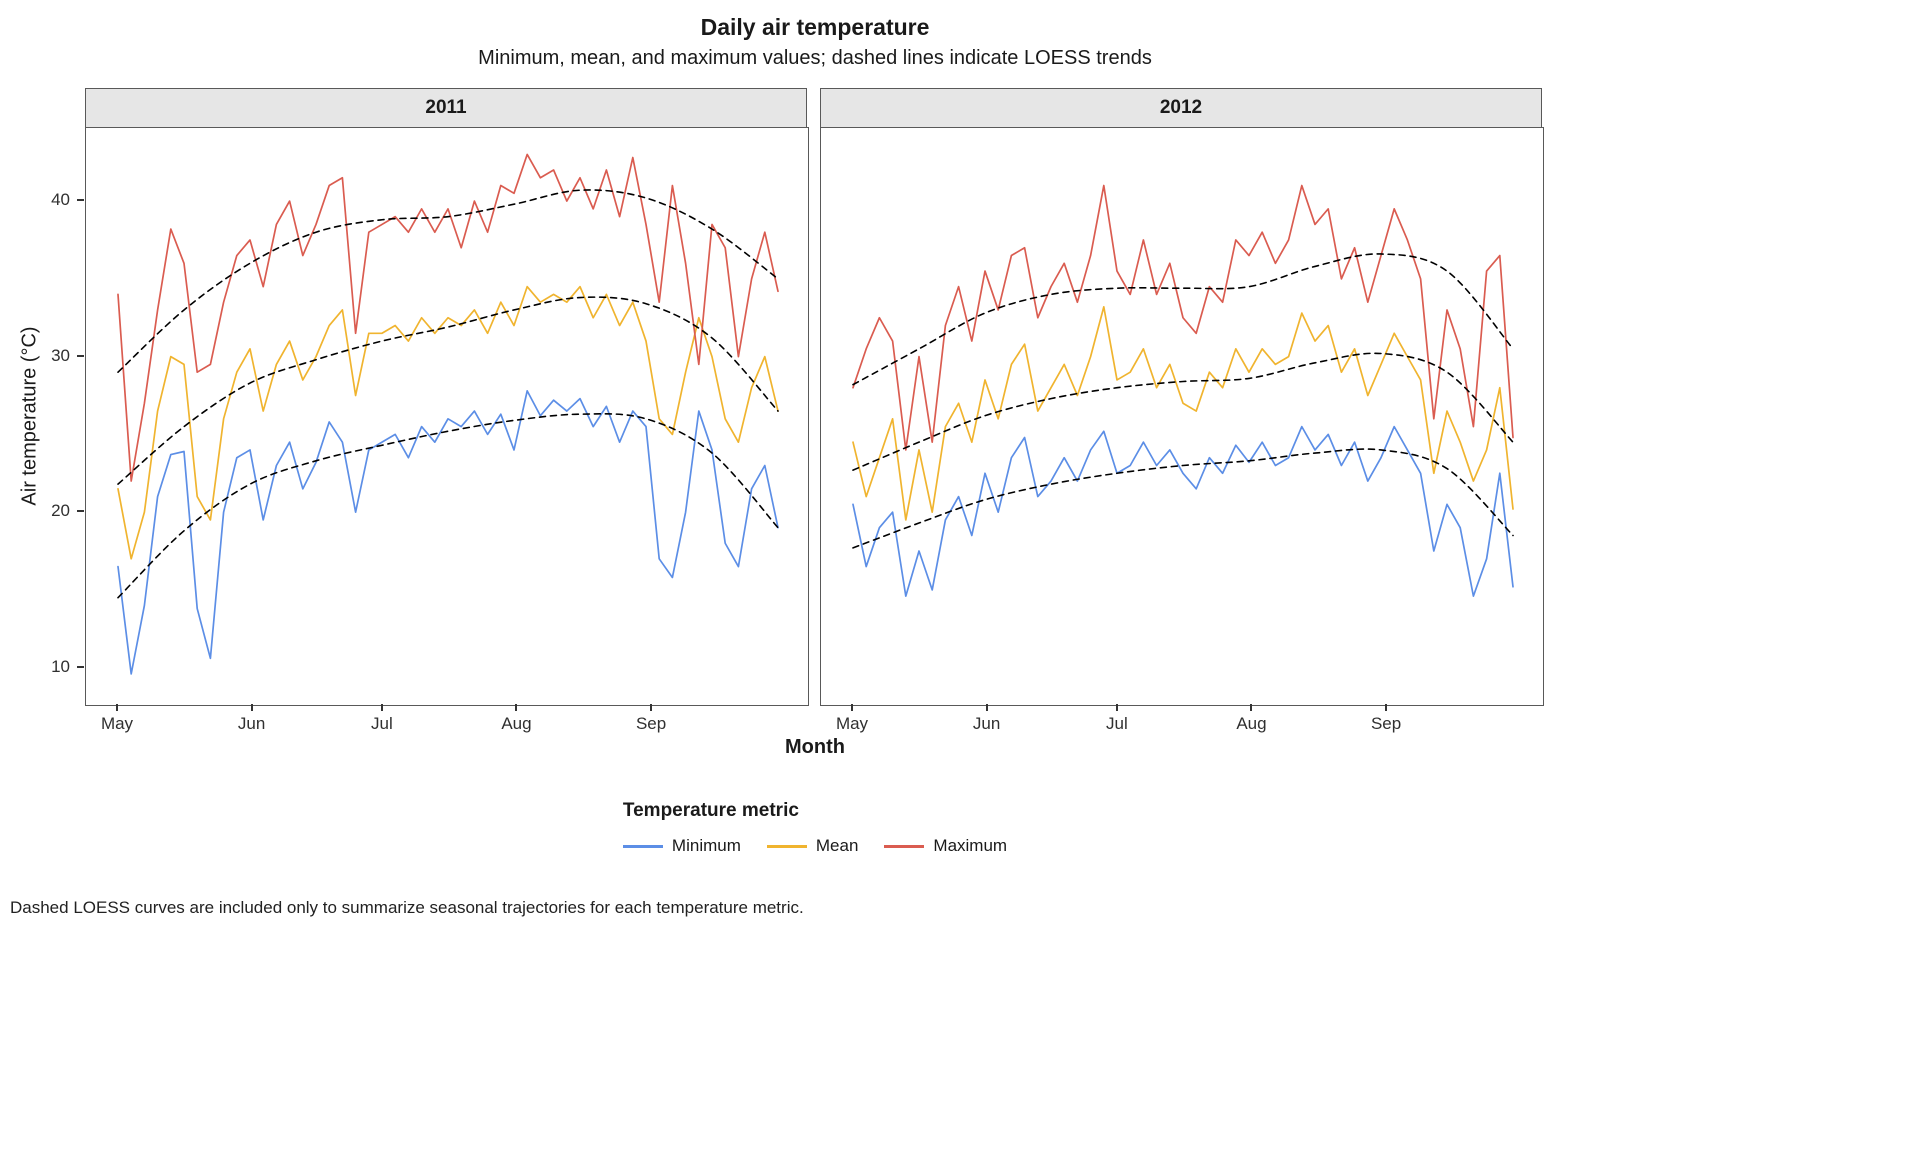 This screenshot has width=1920, height=1152. What do you see at coordinates (710, 810) in the screenshot?
I see `legend-title: Temperature metric` at bounding box center [710, 810].